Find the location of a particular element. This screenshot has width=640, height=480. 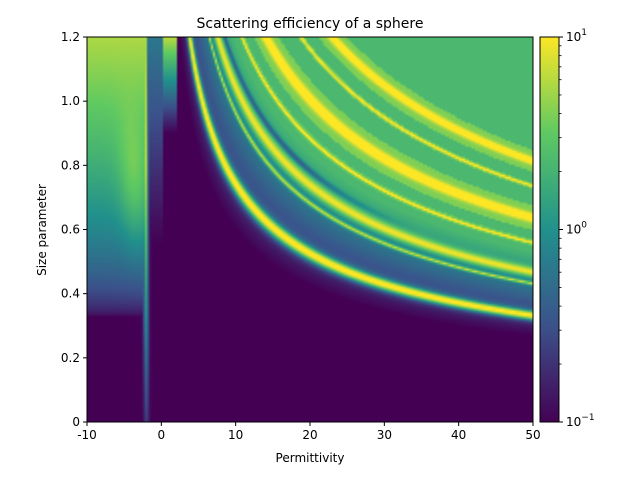

colorbar: 10⁻¹ 10⁰ 10¹ is located at coordinates (567, 228).